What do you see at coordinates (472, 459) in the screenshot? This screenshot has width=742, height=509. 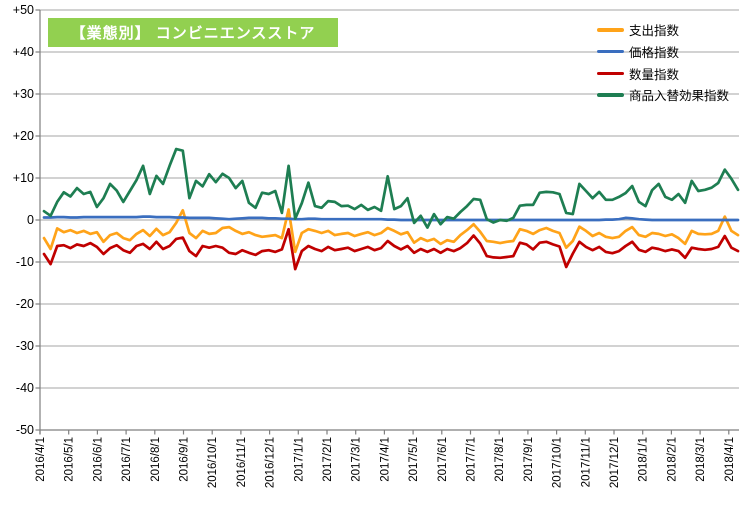 I see `x-axis-label-2017/7/1: 2017/7/1` at bounding box center [472, 459].